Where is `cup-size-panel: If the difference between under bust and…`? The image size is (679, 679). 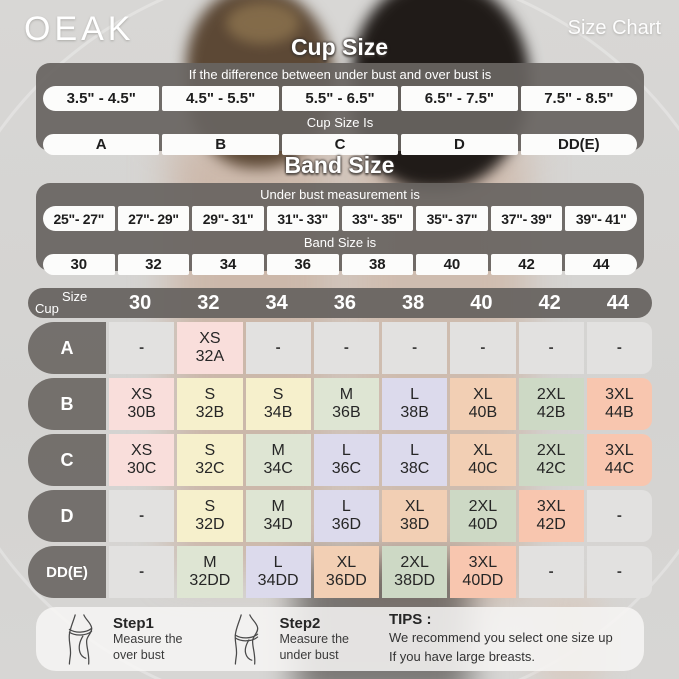 cup-size-panel: If the difference between under bust and… is located at coordinates (340, 109).